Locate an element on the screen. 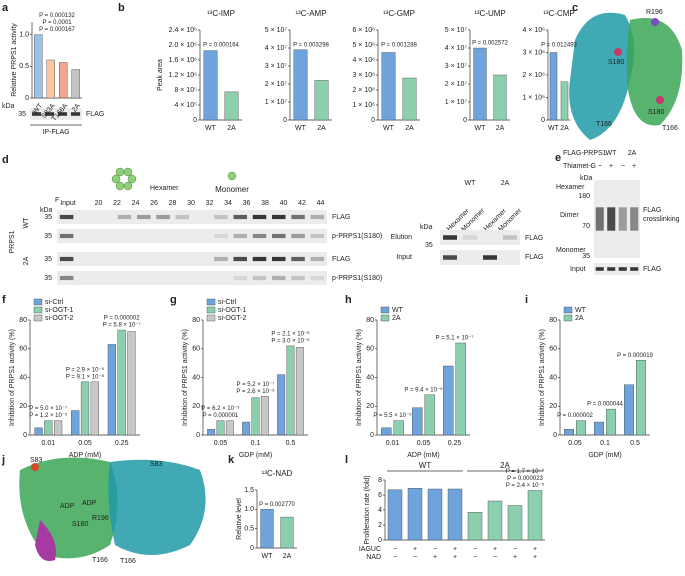 This screenshot has width=685, height=576. fraction-label: 38 is located at coordinates (265, 203).